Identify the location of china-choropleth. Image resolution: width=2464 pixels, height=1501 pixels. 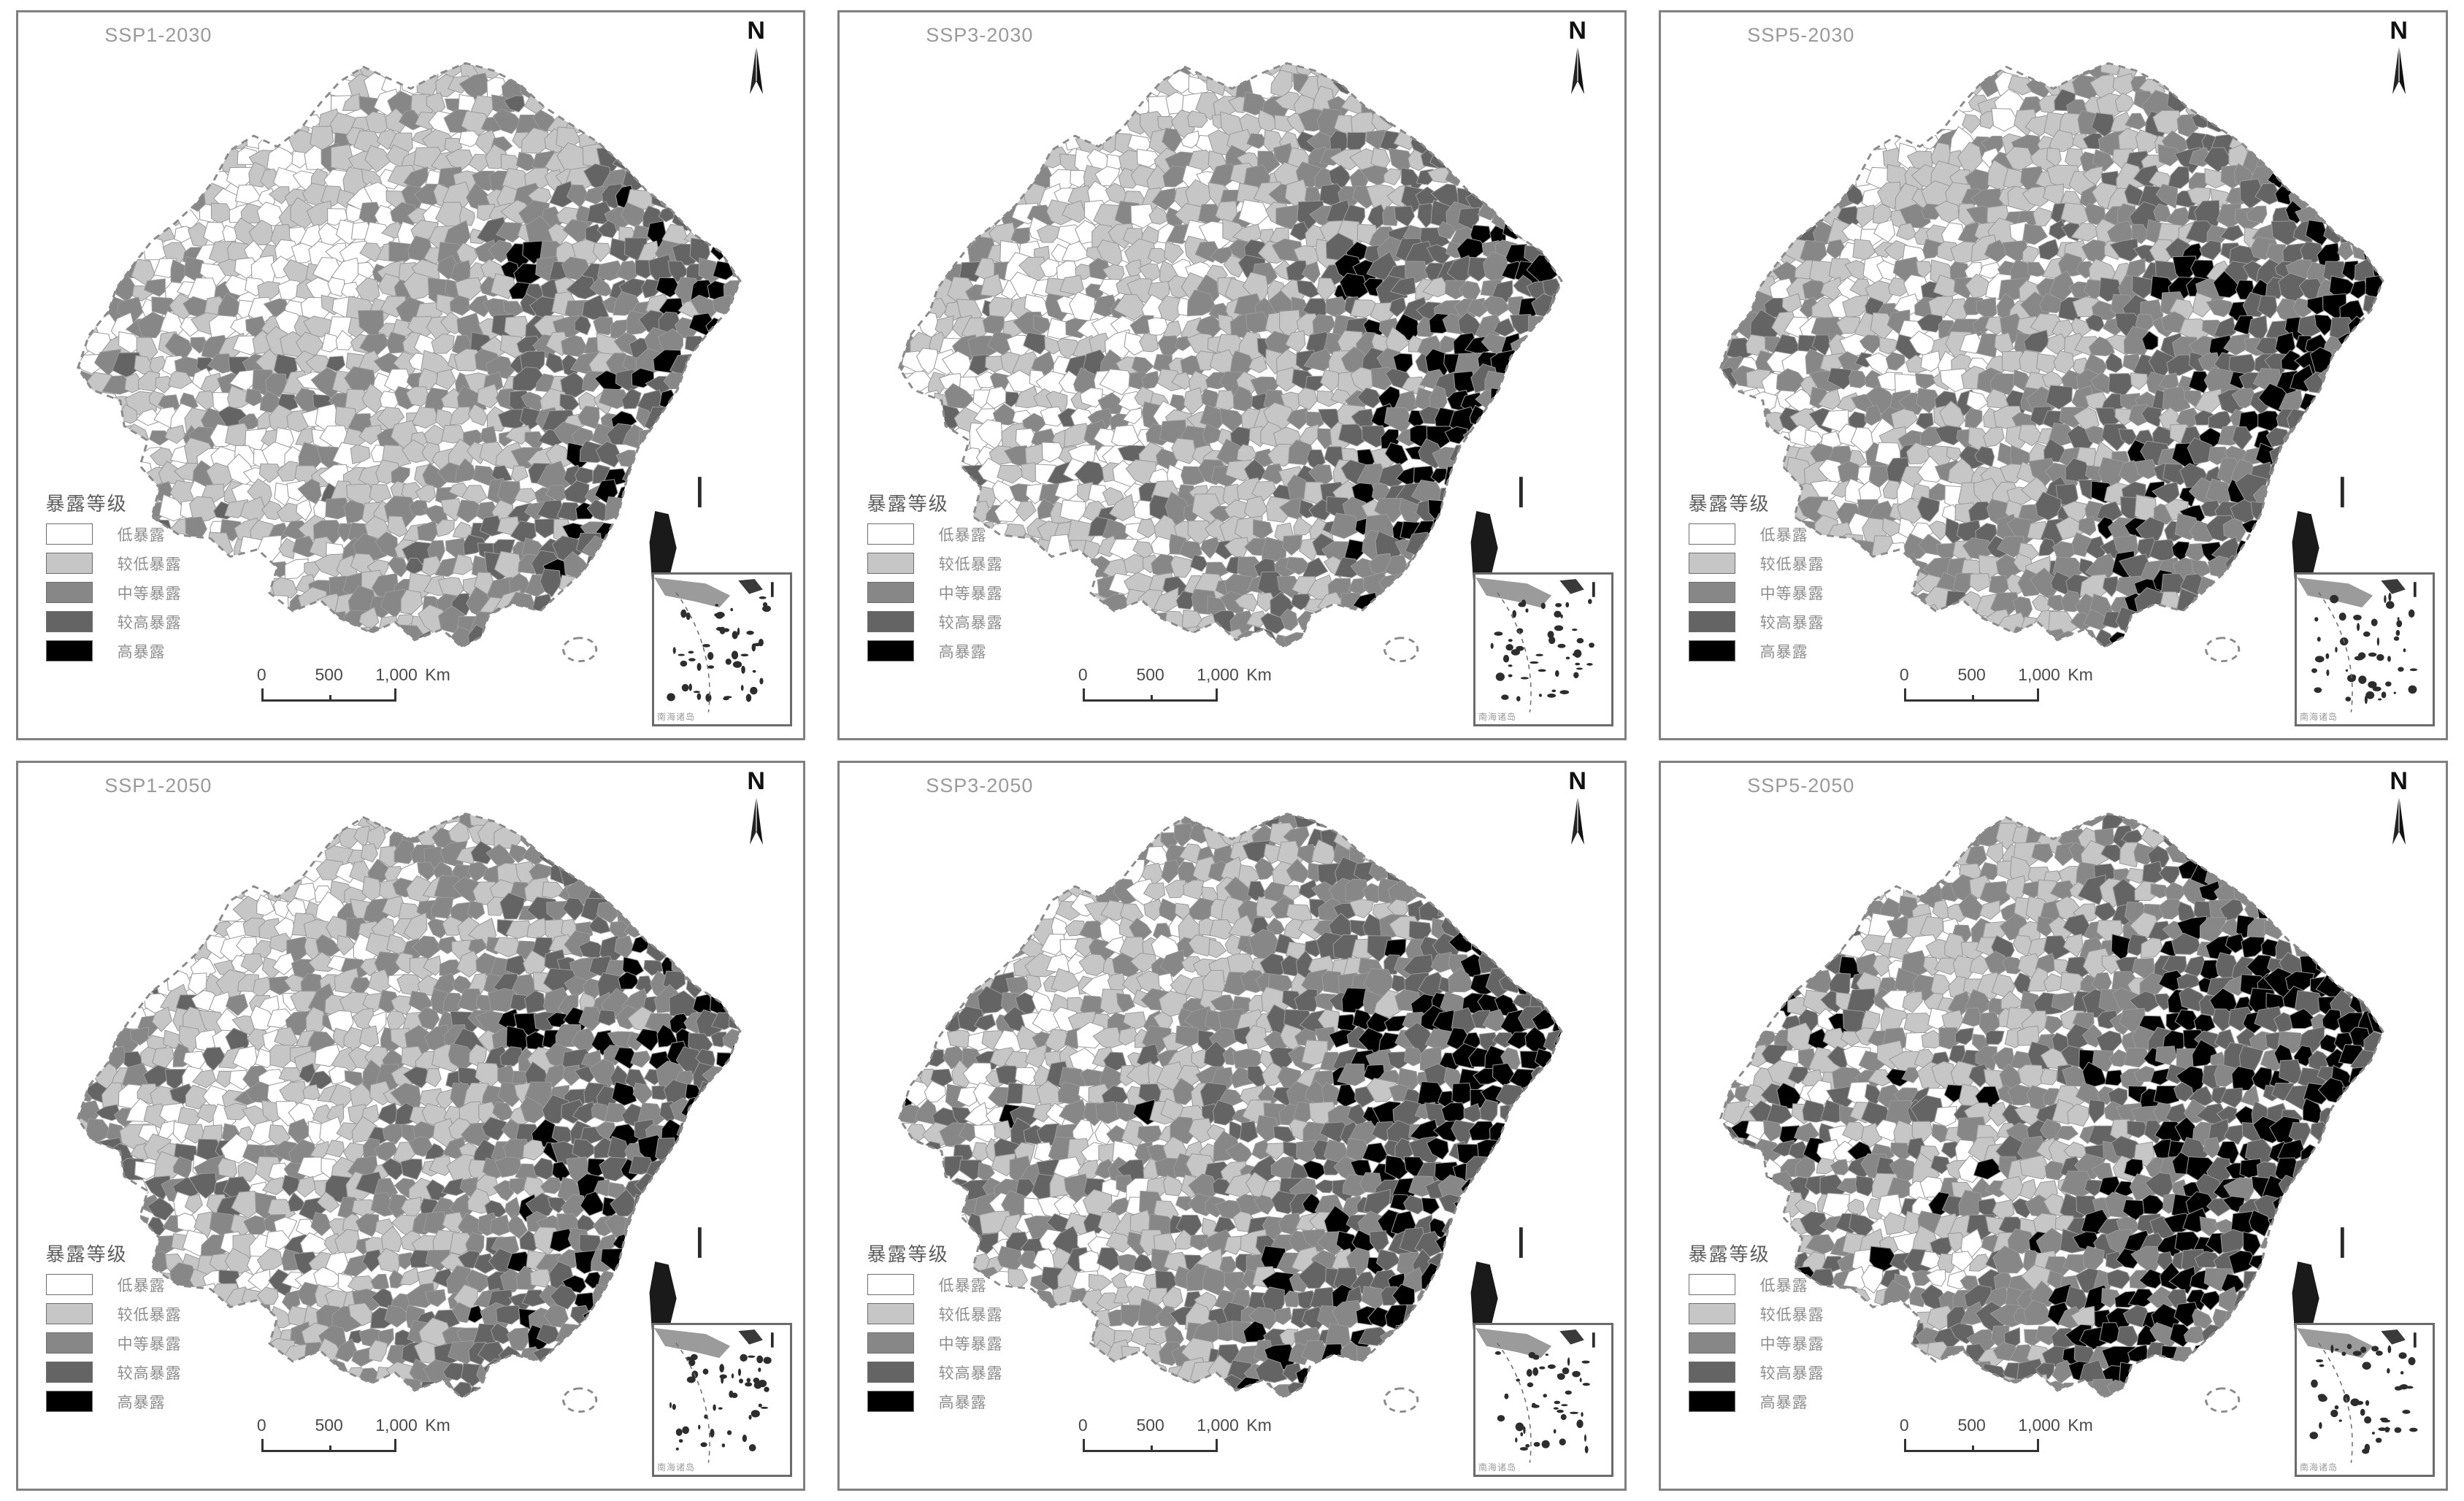
(2051, 362).